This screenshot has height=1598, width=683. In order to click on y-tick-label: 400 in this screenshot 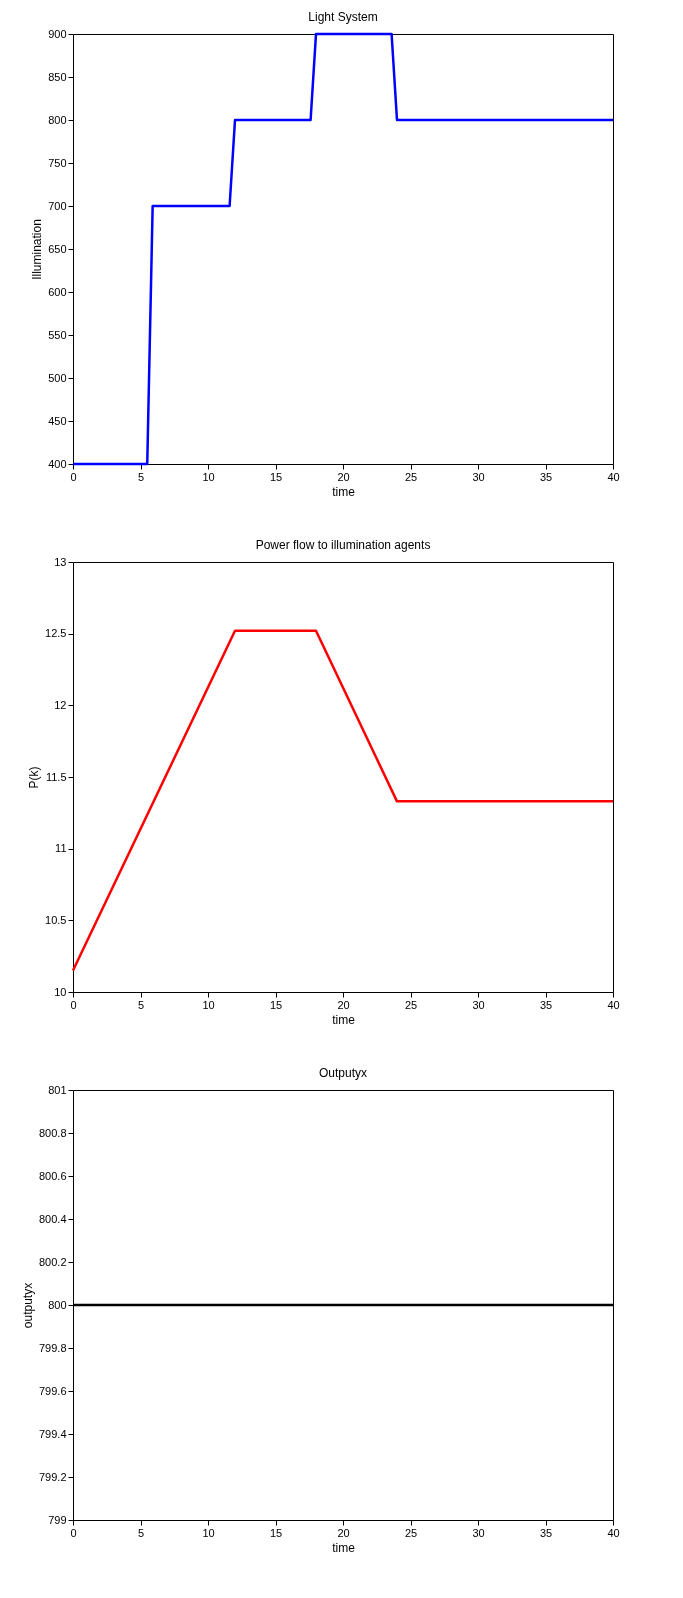, I will do `click(57, 463)`.